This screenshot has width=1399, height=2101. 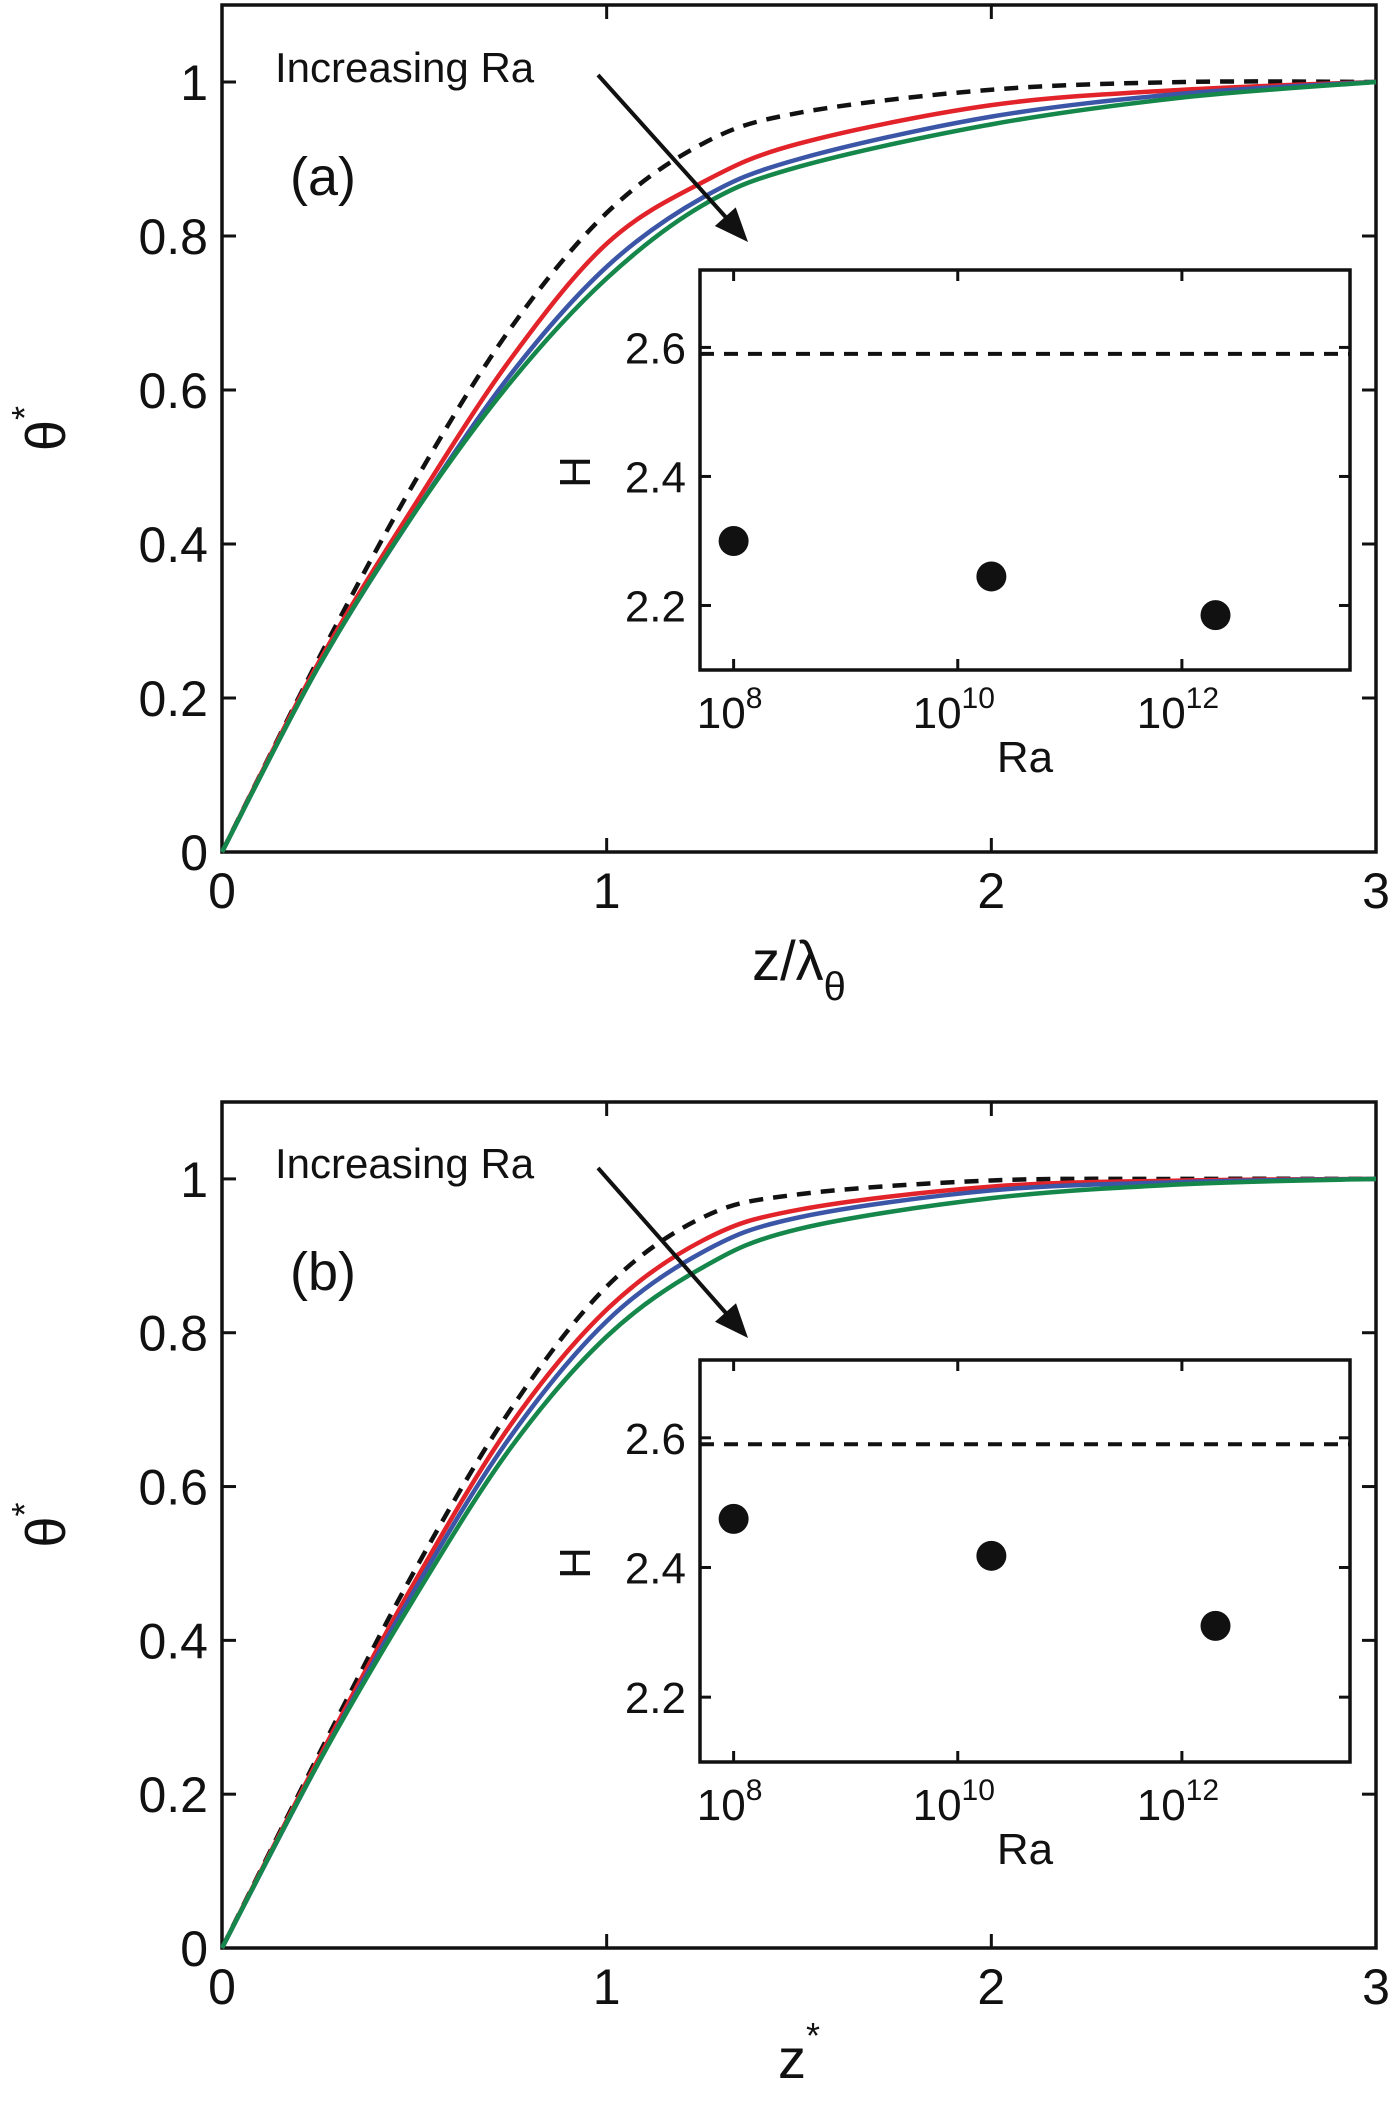 I want to click on x-axis-label: z*, so click(x=799, y=2052).